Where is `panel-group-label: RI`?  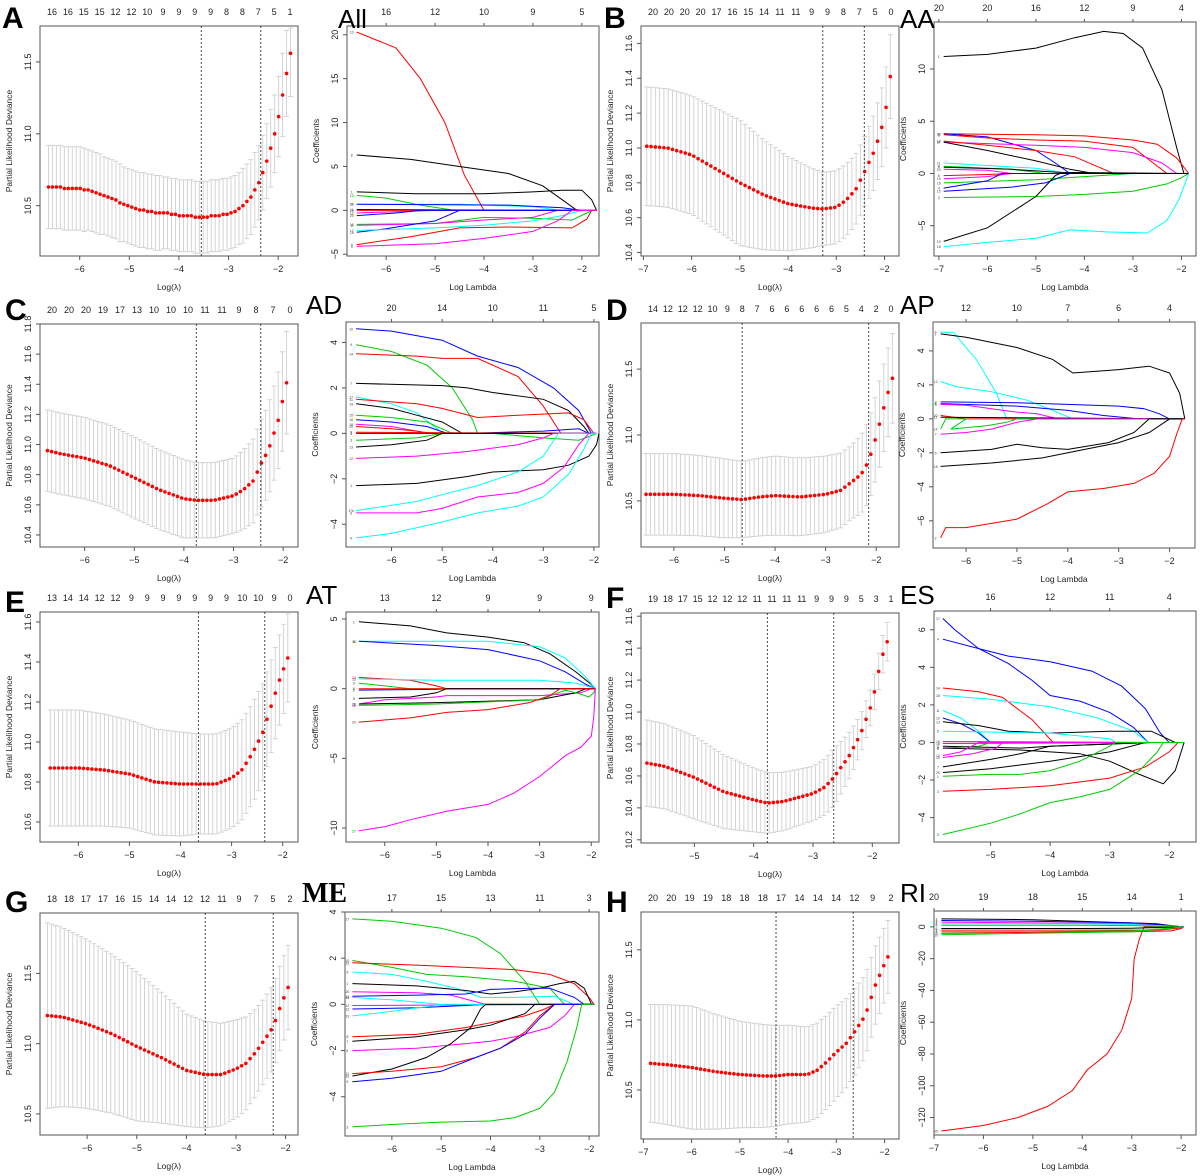
panel-group-label: RI is located at coordinates (913, 893).